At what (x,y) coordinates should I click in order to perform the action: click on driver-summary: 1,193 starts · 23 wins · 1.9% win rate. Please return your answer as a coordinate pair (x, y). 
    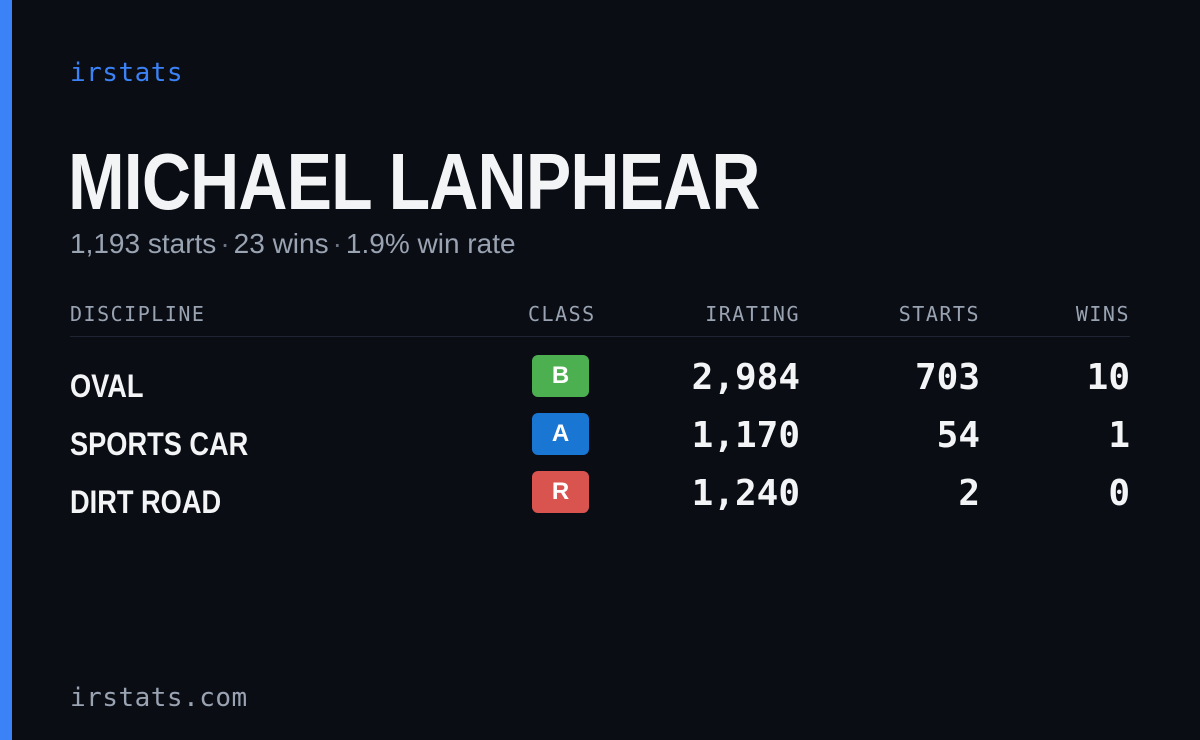
    Looking at the image, I should click on (293, 244).